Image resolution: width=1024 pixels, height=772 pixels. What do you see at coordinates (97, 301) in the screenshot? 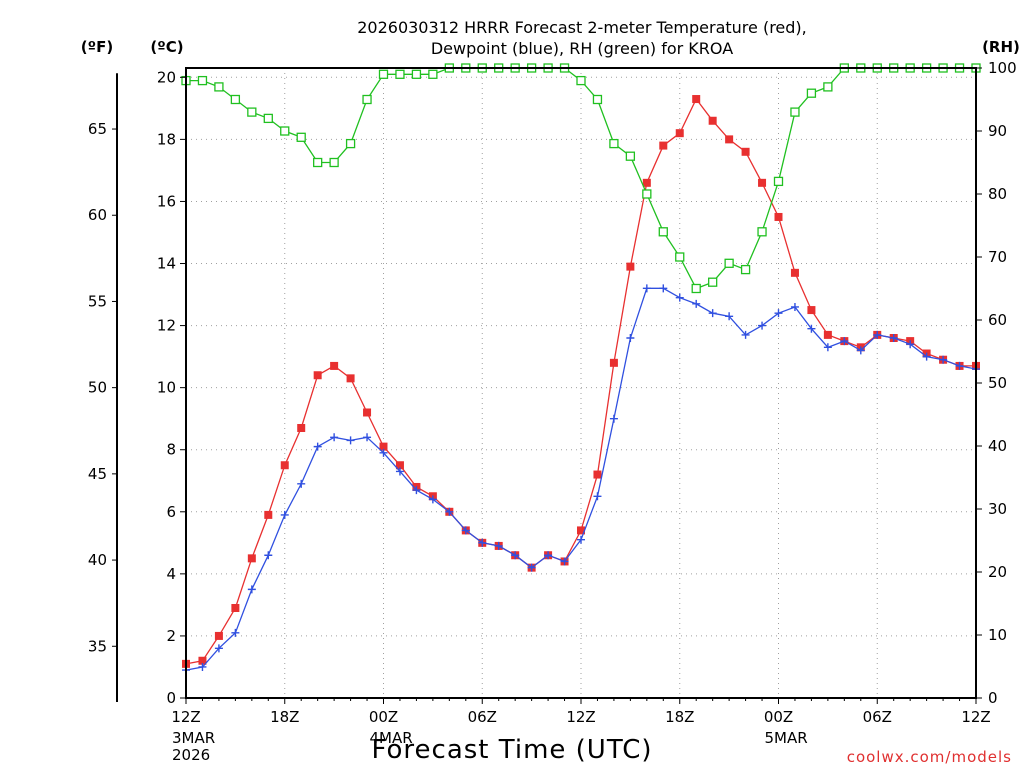
I see `fahrenheit-tick-label: 55` at bounding box center [97, 301].